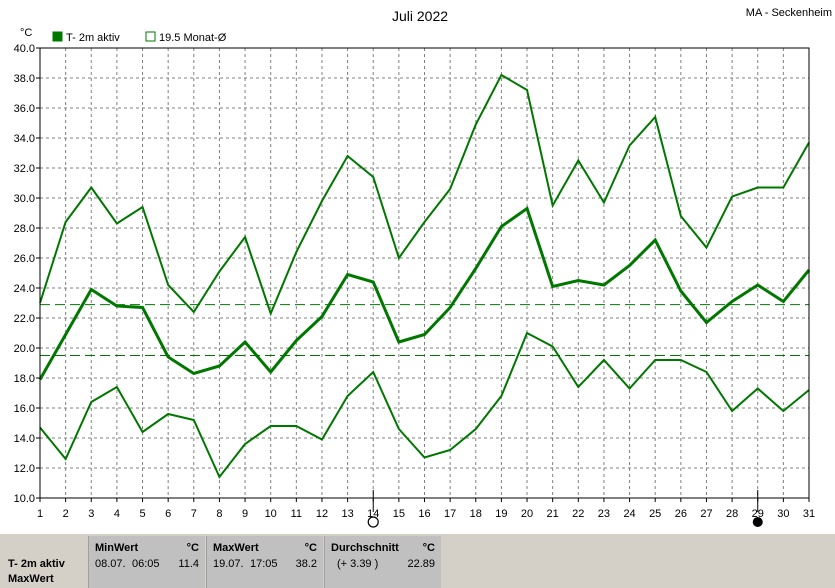 This screenshot has height=588, width=835. What do you see at coordinates (24, 49) in the screenshot?
I see `y-tick-label: 40.0` at bounding box center [24, 49].